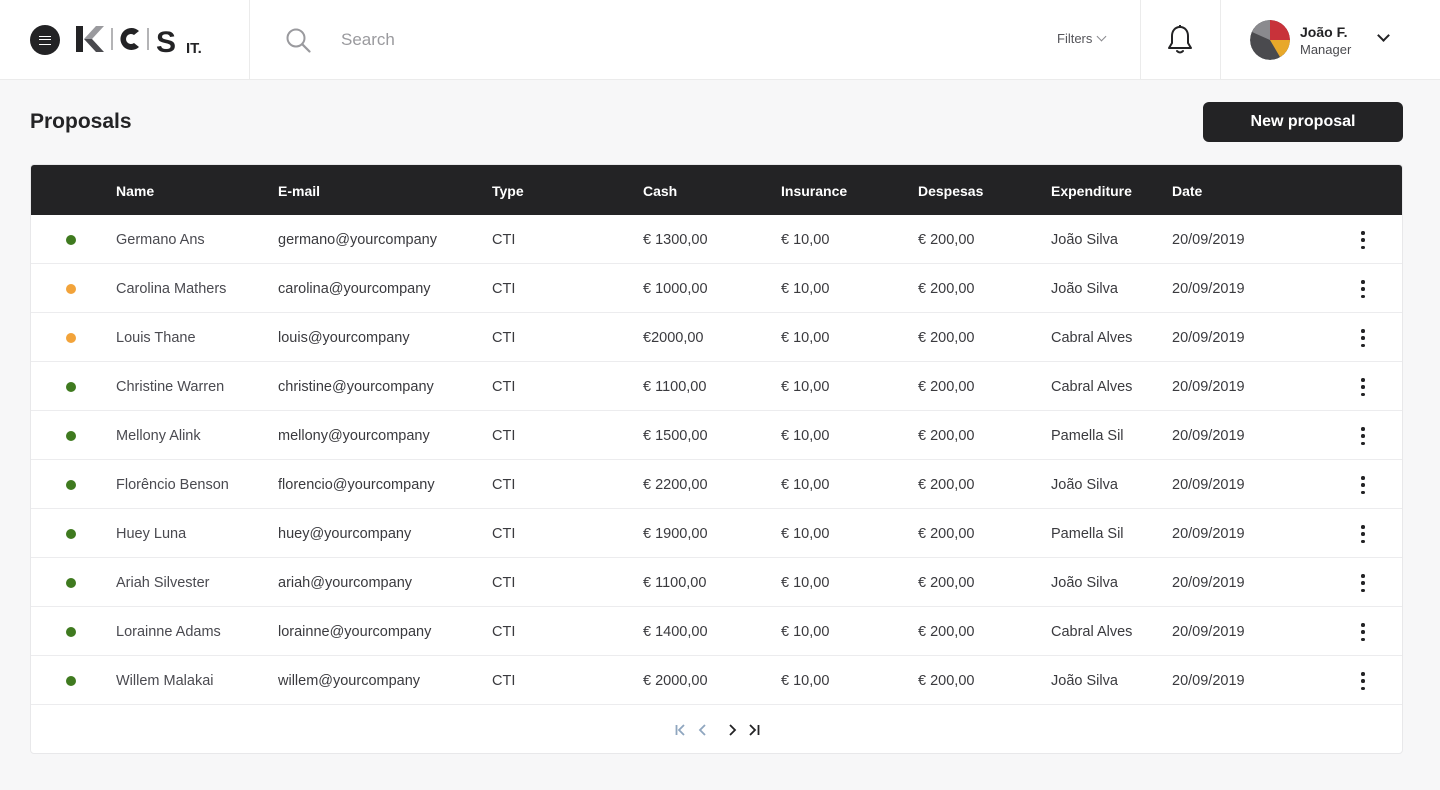 The height and width of the screenshot is (790, 1440). I want to click on logo: S IT., so click(142, 39).